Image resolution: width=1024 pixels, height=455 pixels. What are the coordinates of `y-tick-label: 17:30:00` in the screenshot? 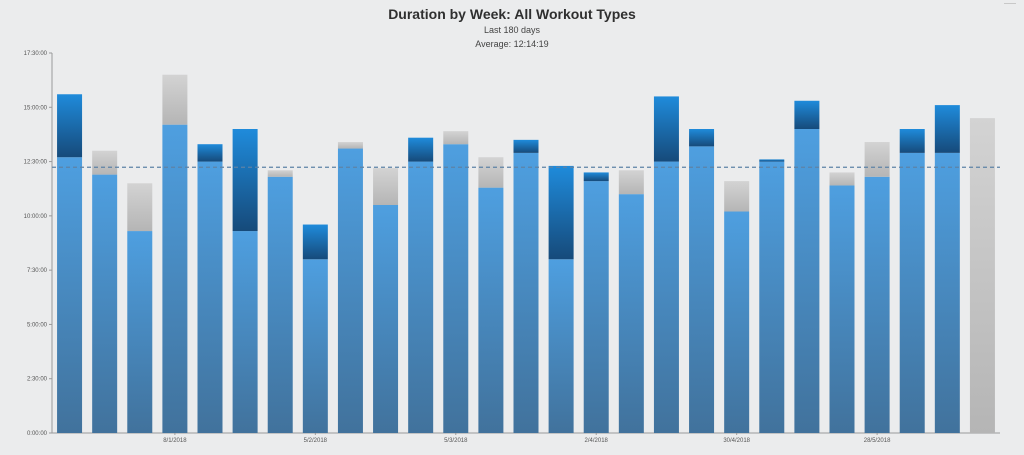 It's located at (36, 54).